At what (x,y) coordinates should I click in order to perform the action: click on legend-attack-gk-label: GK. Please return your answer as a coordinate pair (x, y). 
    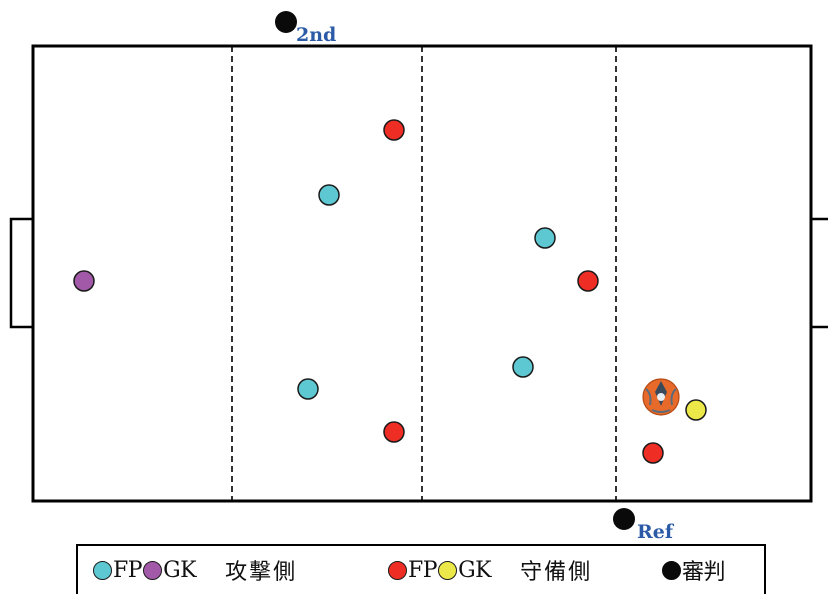
    Looking at the image, I should click on (180, 570).